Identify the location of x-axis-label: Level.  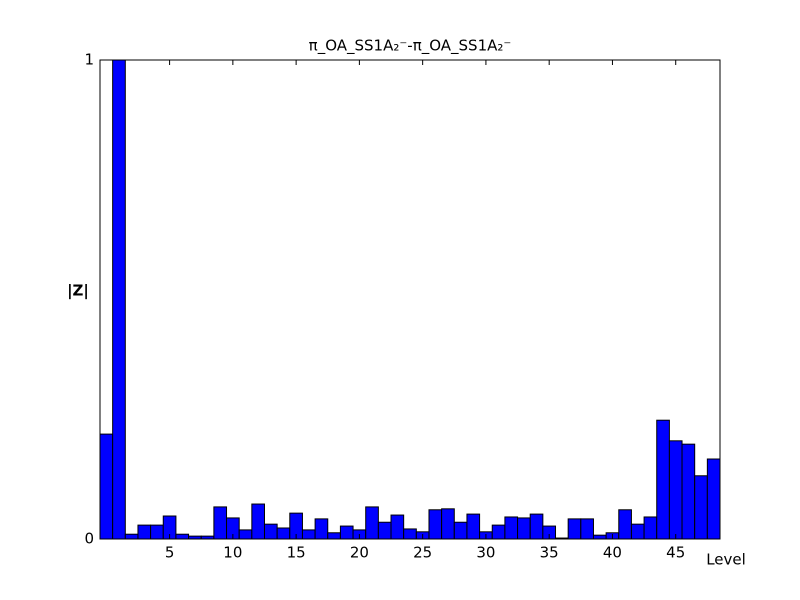
(726, 560).